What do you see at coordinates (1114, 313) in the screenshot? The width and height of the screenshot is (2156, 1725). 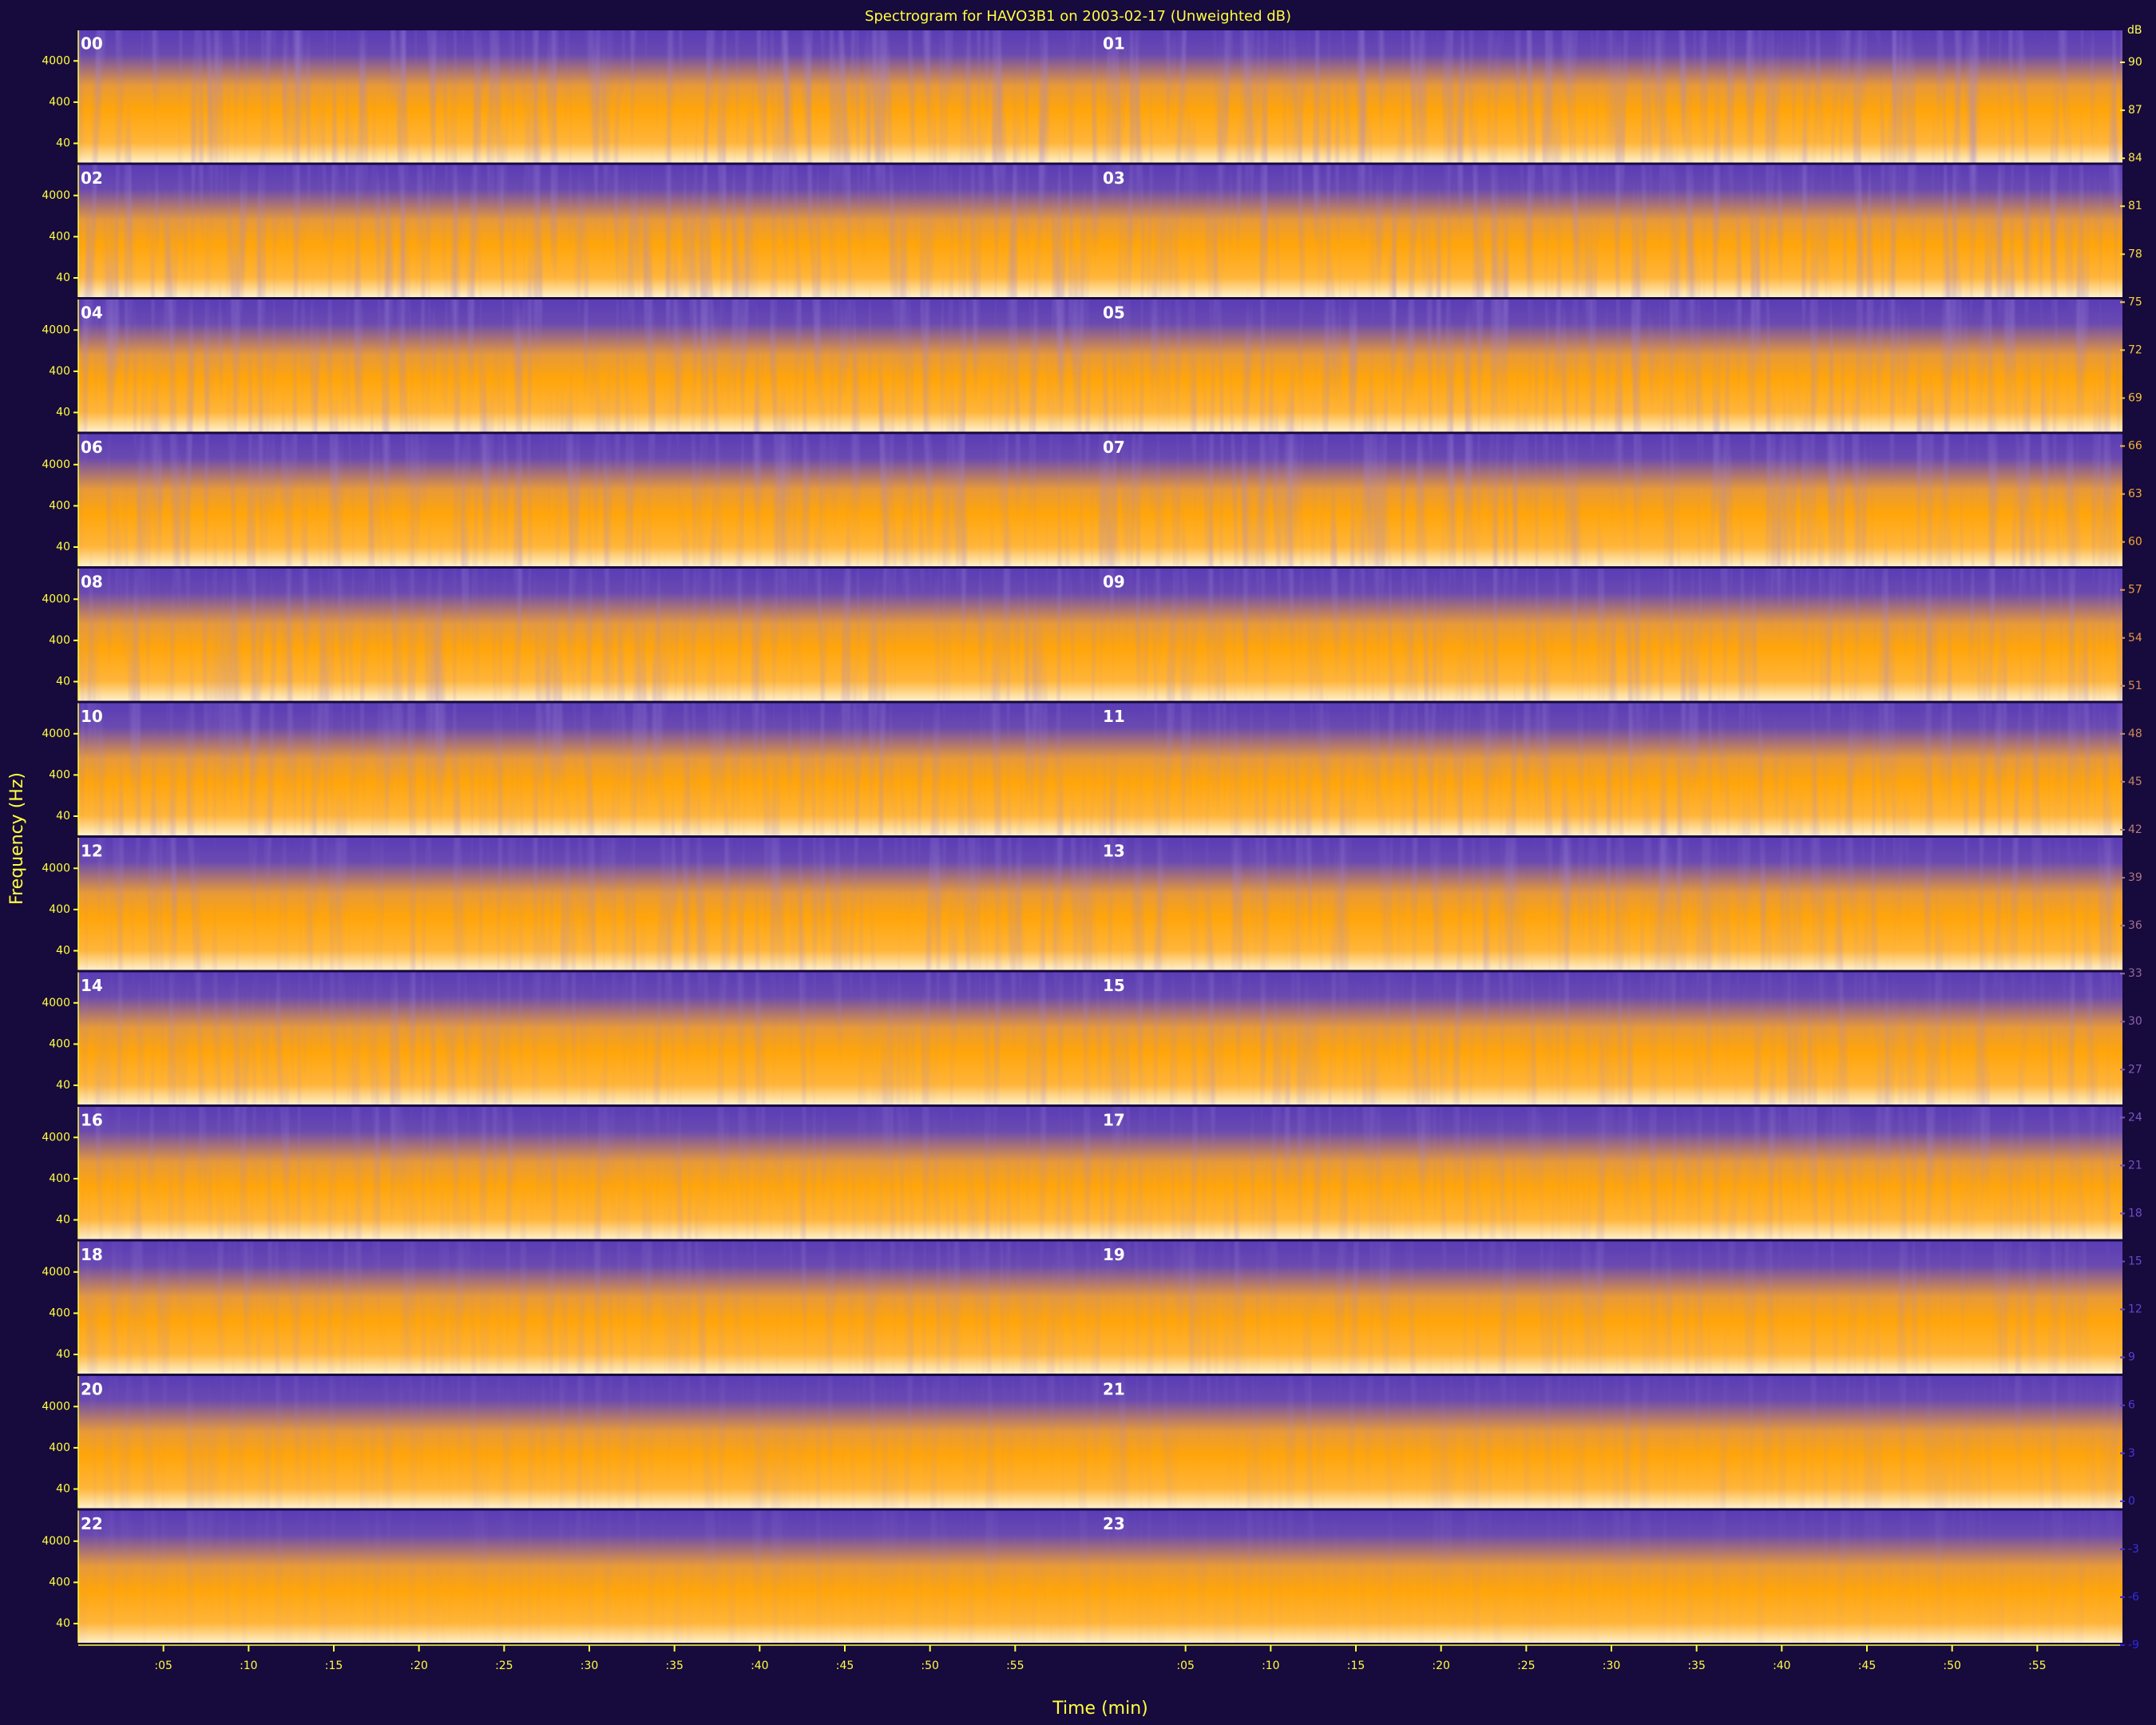 I see `hour-label: 05` at bounding box center [1114, 313].